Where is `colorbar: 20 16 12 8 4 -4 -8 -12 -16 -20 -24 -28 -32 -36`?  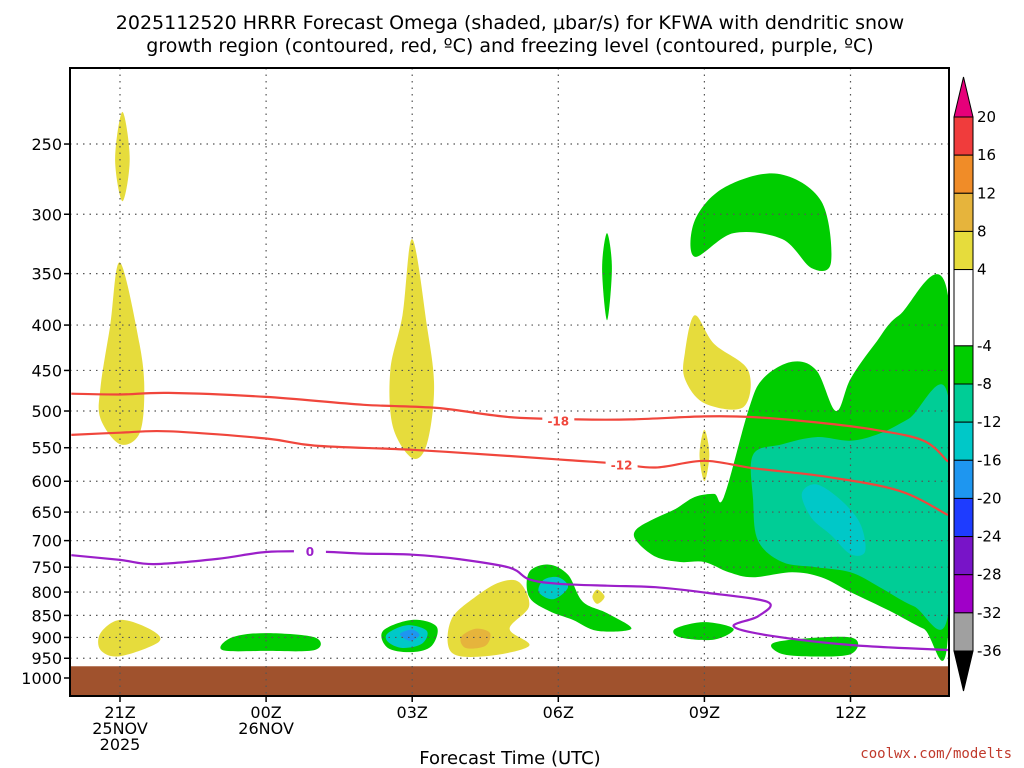 colorbar: 20 16 12 8 4 -4 -8 -12 -16 -20 -24 -28 -32 -36 is located at coordinates (977, 384).